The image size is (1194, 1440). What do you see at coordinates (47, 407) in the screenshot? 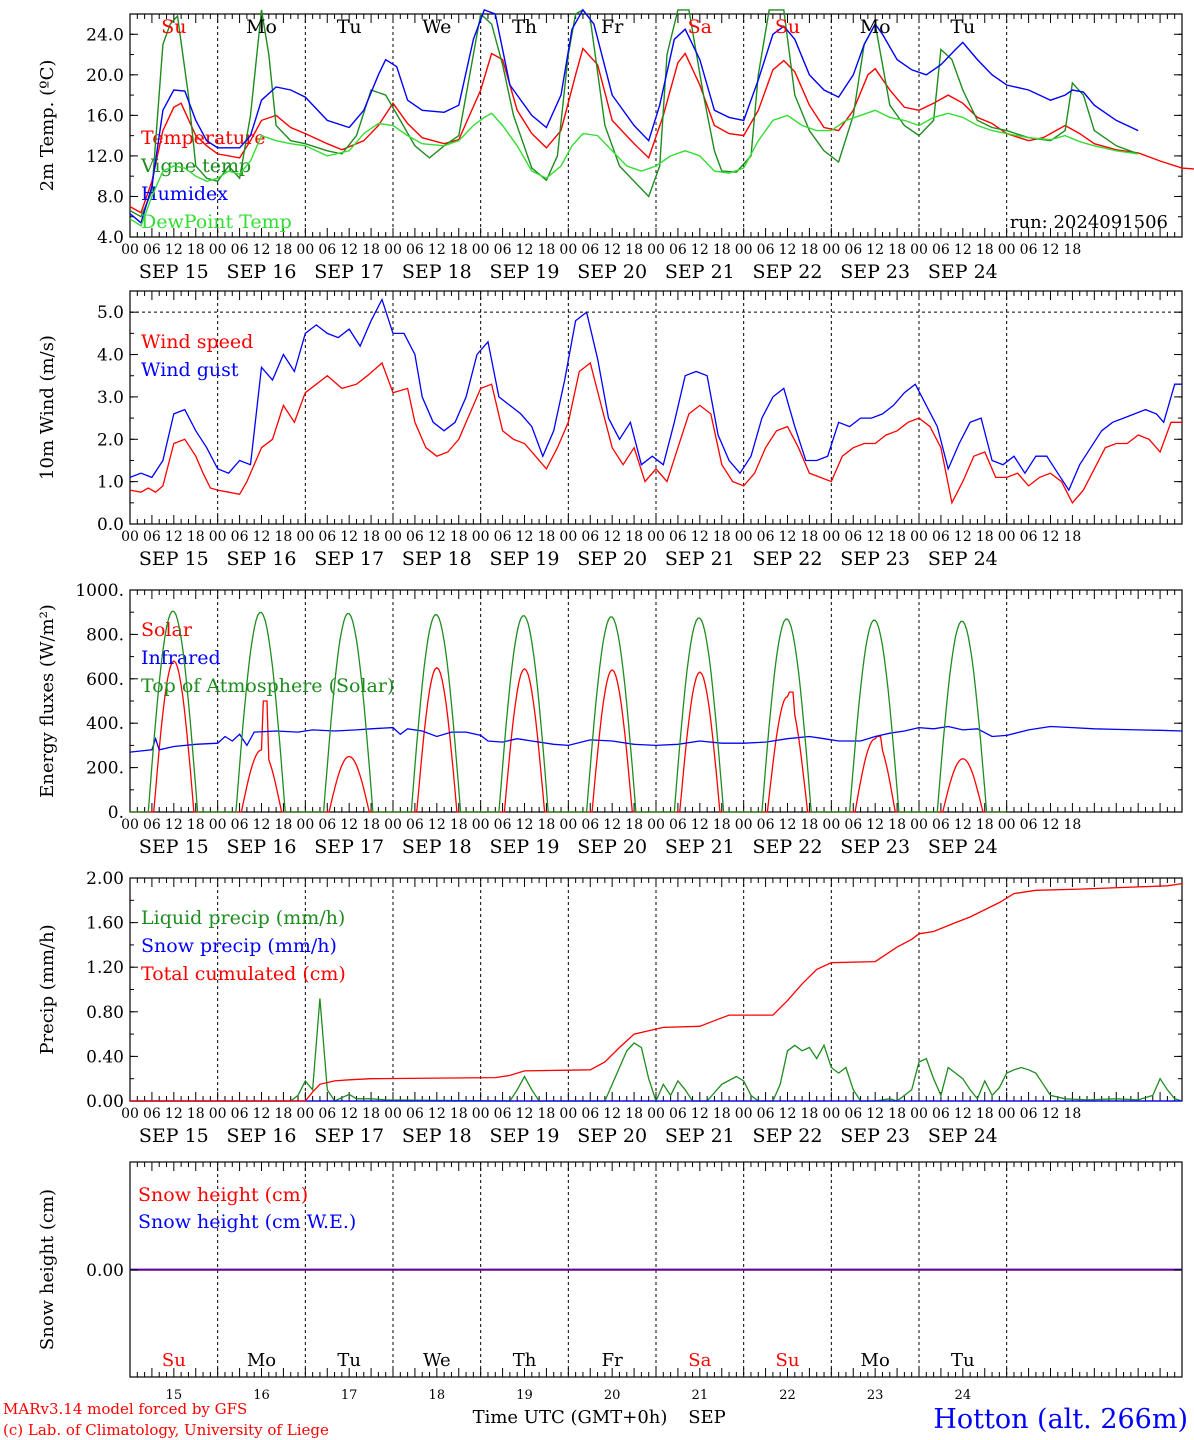
I see `y-axis-title: 10m Wind (m/s)` at bounding box center [47, 407].